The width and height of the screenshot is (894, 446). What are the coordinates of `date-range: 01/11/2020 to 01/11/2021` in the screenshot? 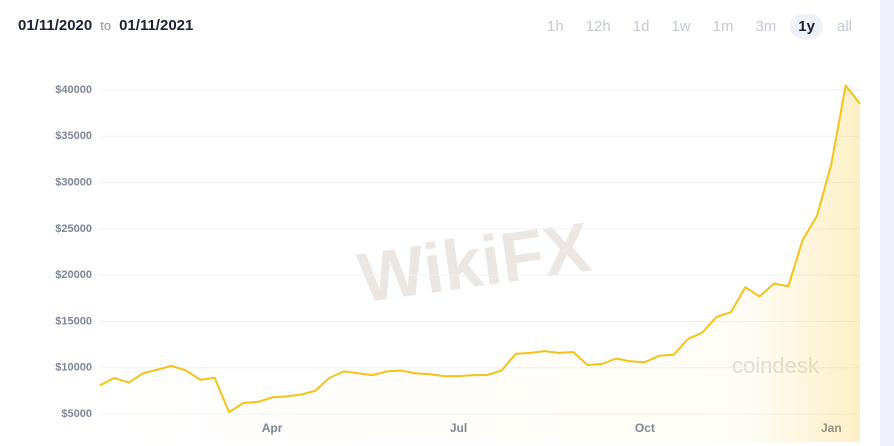 It's located at (105, 25).